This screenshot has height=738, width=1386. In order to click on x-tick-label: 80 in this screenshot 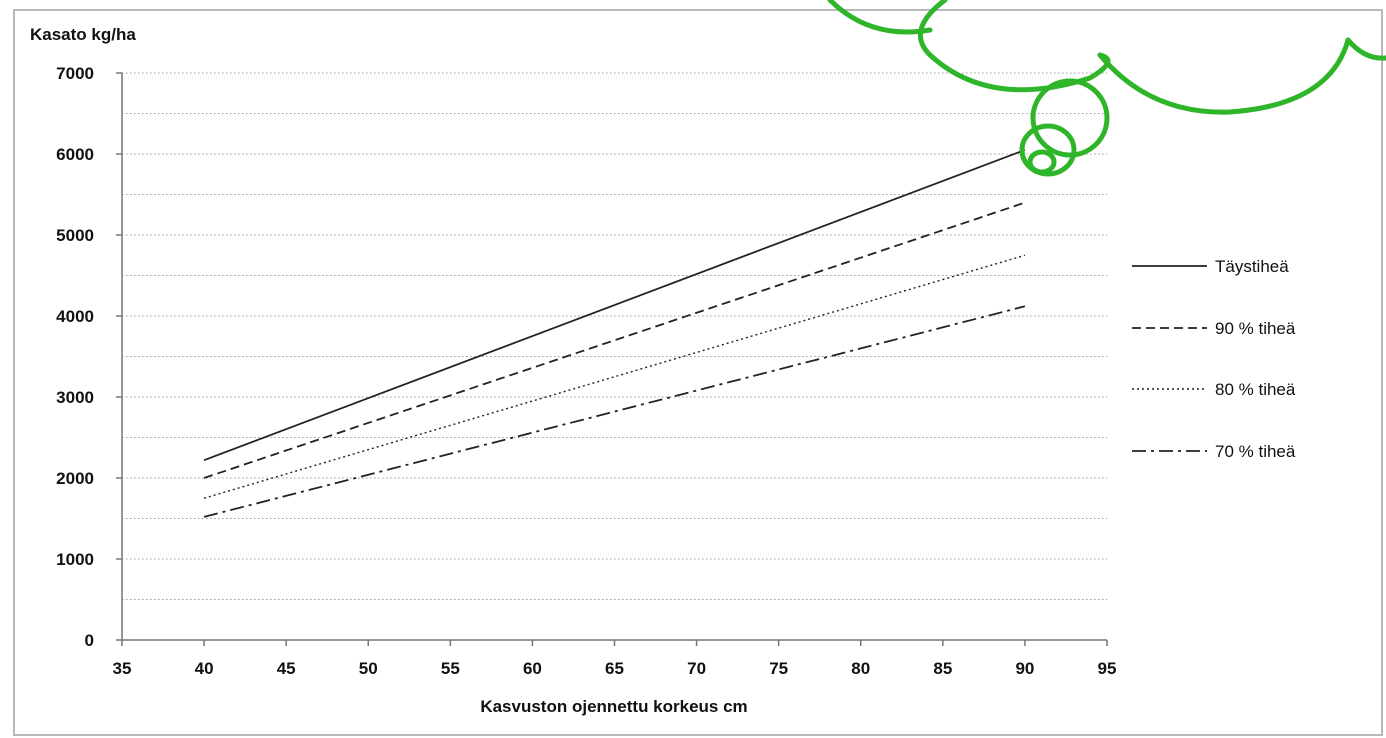, I will do `click(860, 668)`.